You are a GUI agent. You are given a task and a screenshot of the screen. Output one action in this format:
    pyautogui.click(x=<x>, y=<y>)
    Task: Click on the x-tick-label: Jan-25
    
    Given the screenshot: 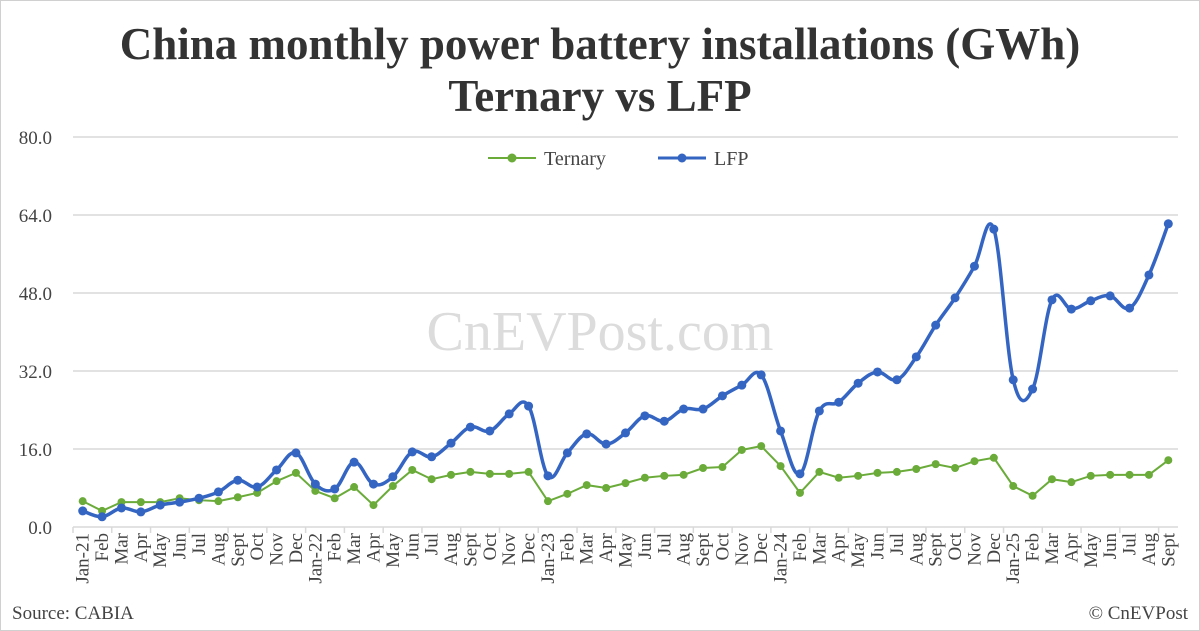 What is the action you would take?
    pyautogui.click(x=1013, y=558)
    